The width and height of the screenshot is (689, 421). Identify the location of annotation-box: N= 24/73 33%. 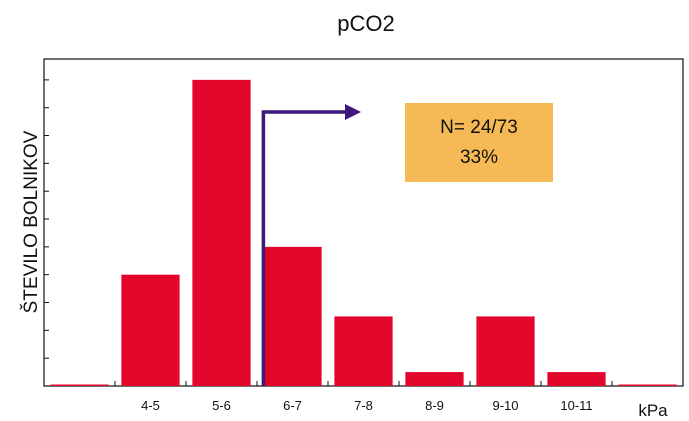
(479, 142).